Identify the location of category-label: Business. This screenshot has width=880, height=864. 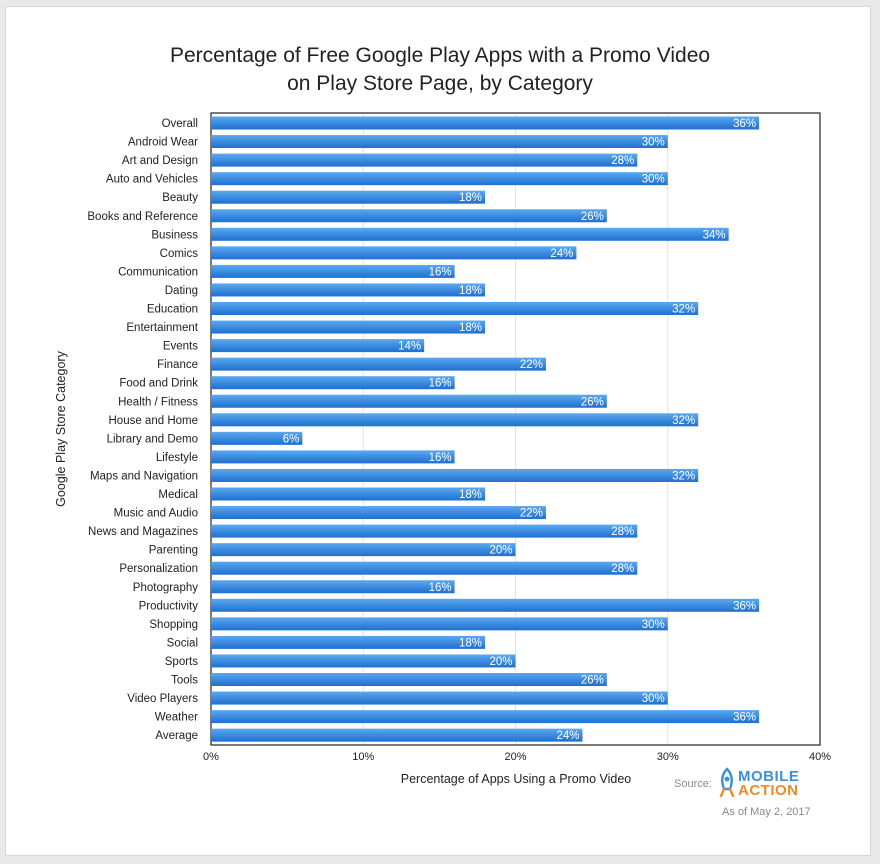
(174, 235).